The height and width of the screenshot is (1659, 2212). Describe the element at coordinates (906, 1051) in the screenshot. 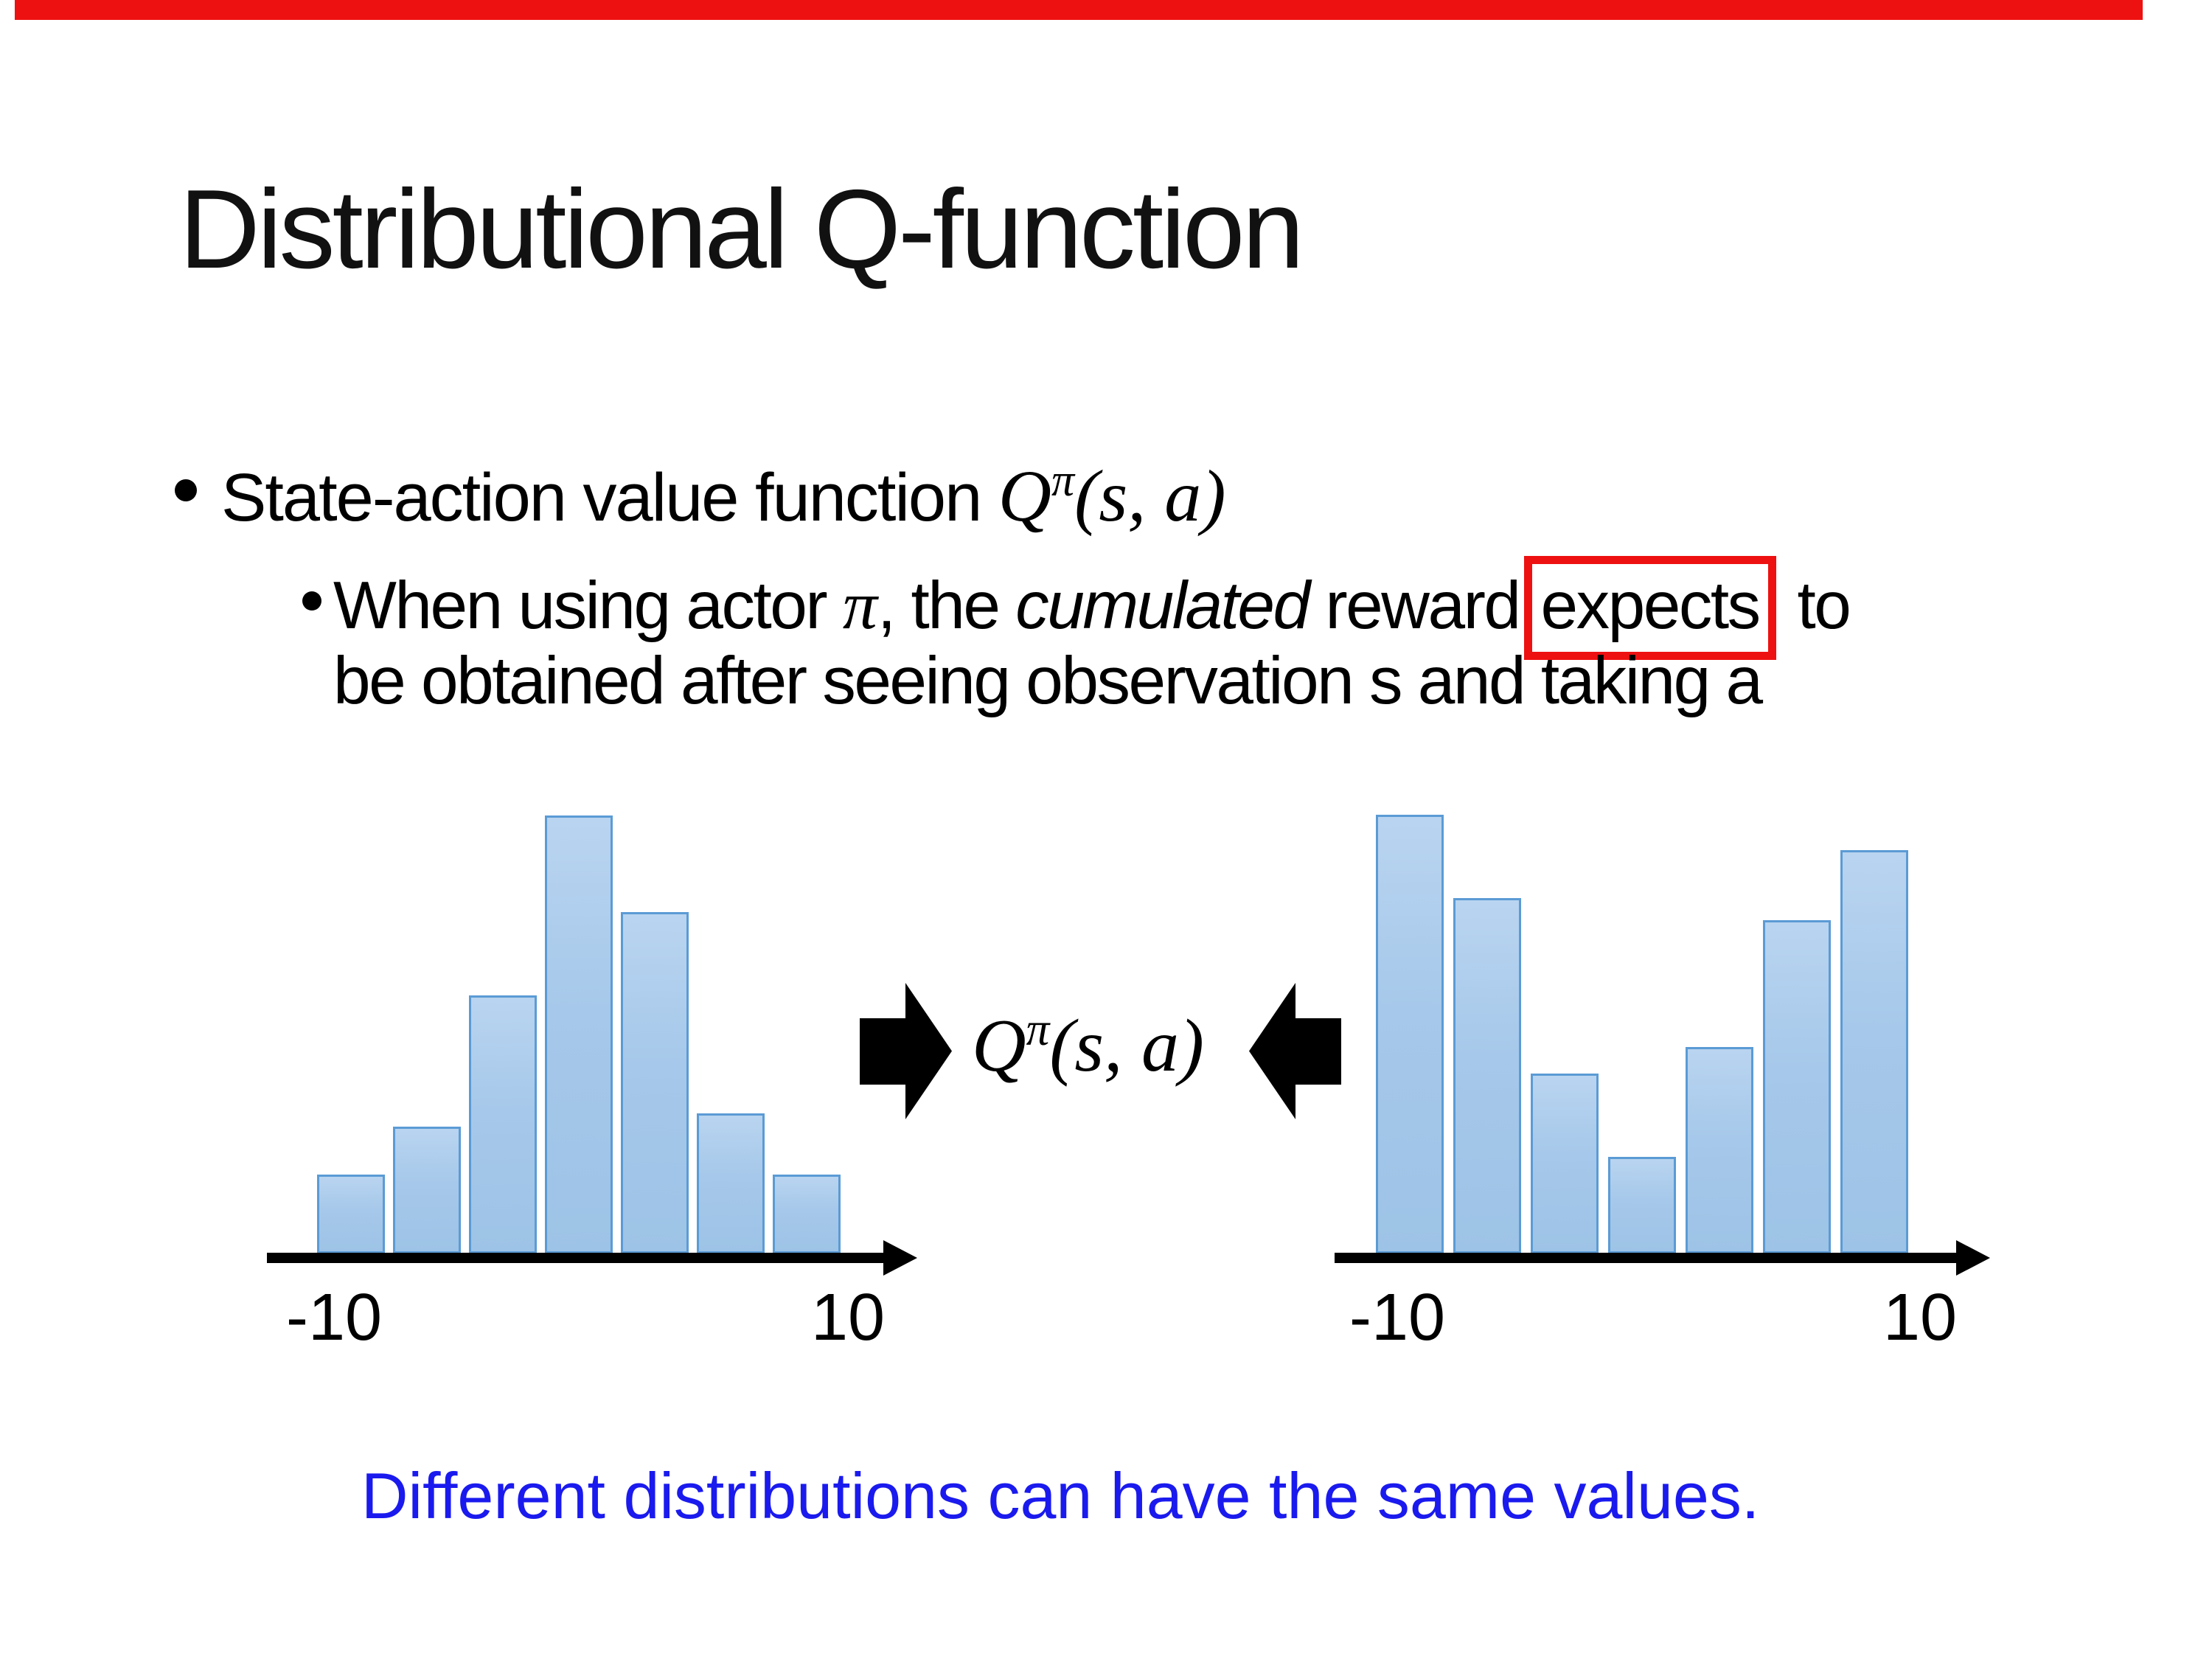

I see `arrow-right-icon` at that location.